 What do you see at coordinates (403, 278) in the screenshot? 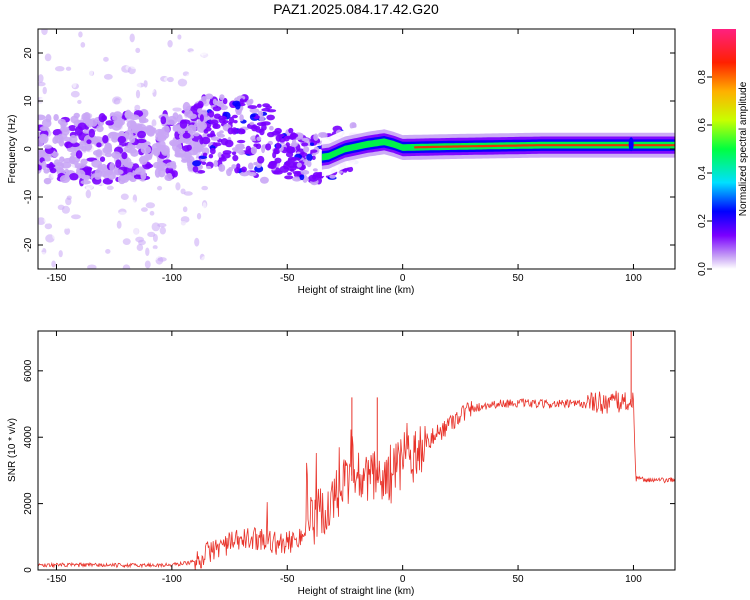
I see `x-tick-label: 0` at bounding box center [403, 278].